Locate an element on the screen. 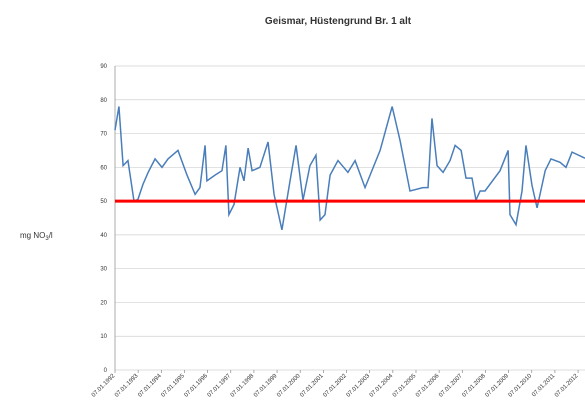 The image size is (585, 411). y-tick-label: 80 is located at coordinates (103, 101).